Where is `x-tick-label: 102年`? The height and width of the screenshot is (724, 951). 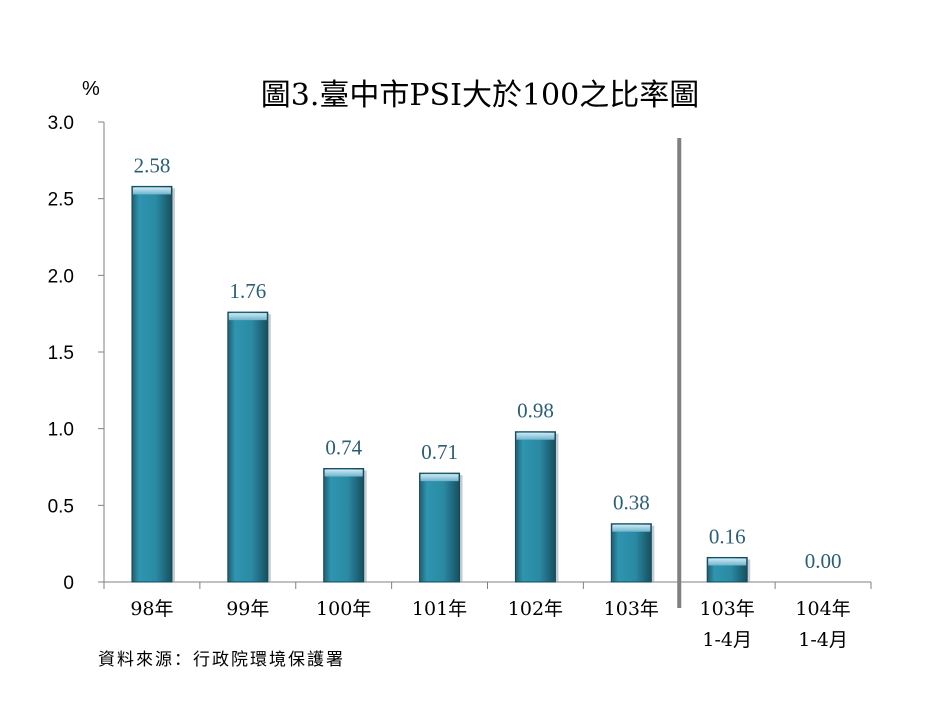 x-tick-label: 102年 is located at coordinates (535, 609).